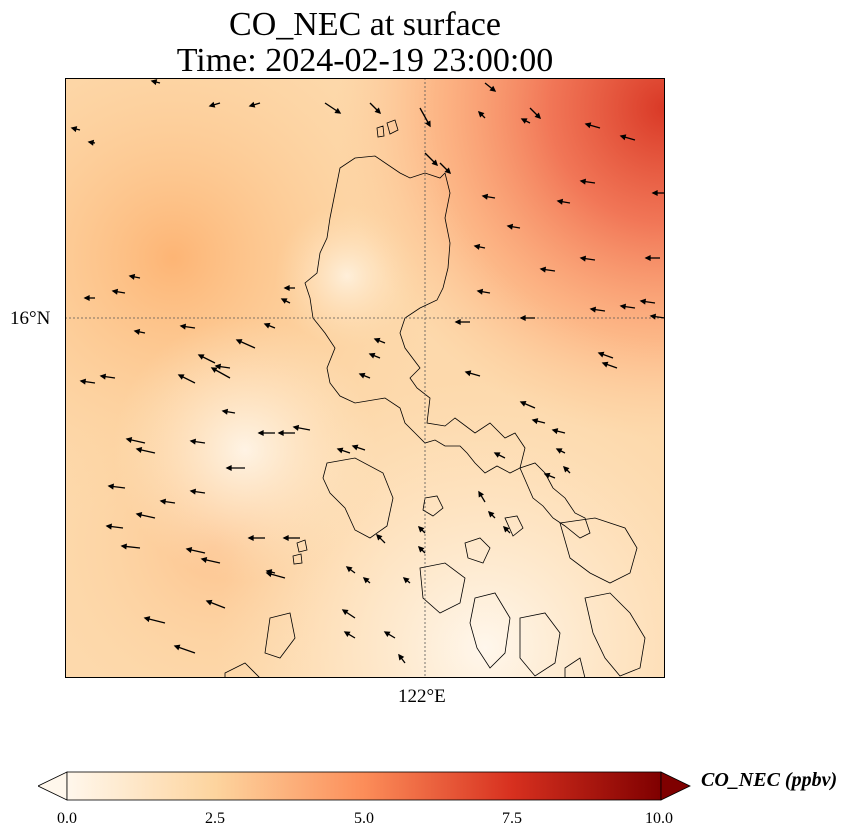 Image resolution: width=853 pixels, height=839 pixels. What do you see at coordinates (215, 818) in the screenshot?
I see `colorbar-tick-label: 2.5` at bounding box center [215, 818].